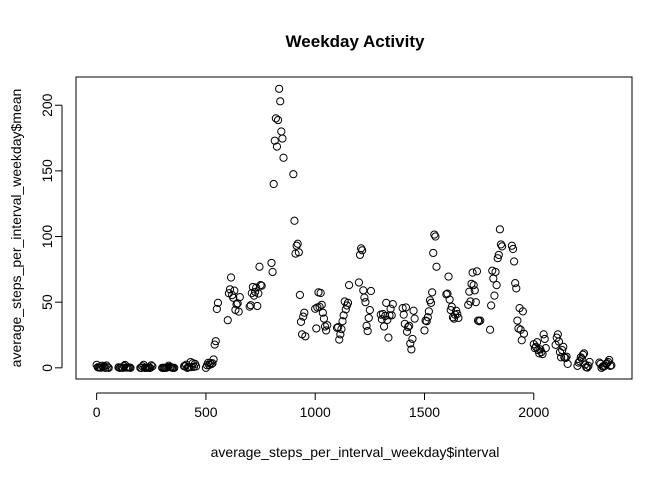  Describe the element at coordinates (315, 412) in the screenshot. I see `x-tick-label: 1000` at that location.